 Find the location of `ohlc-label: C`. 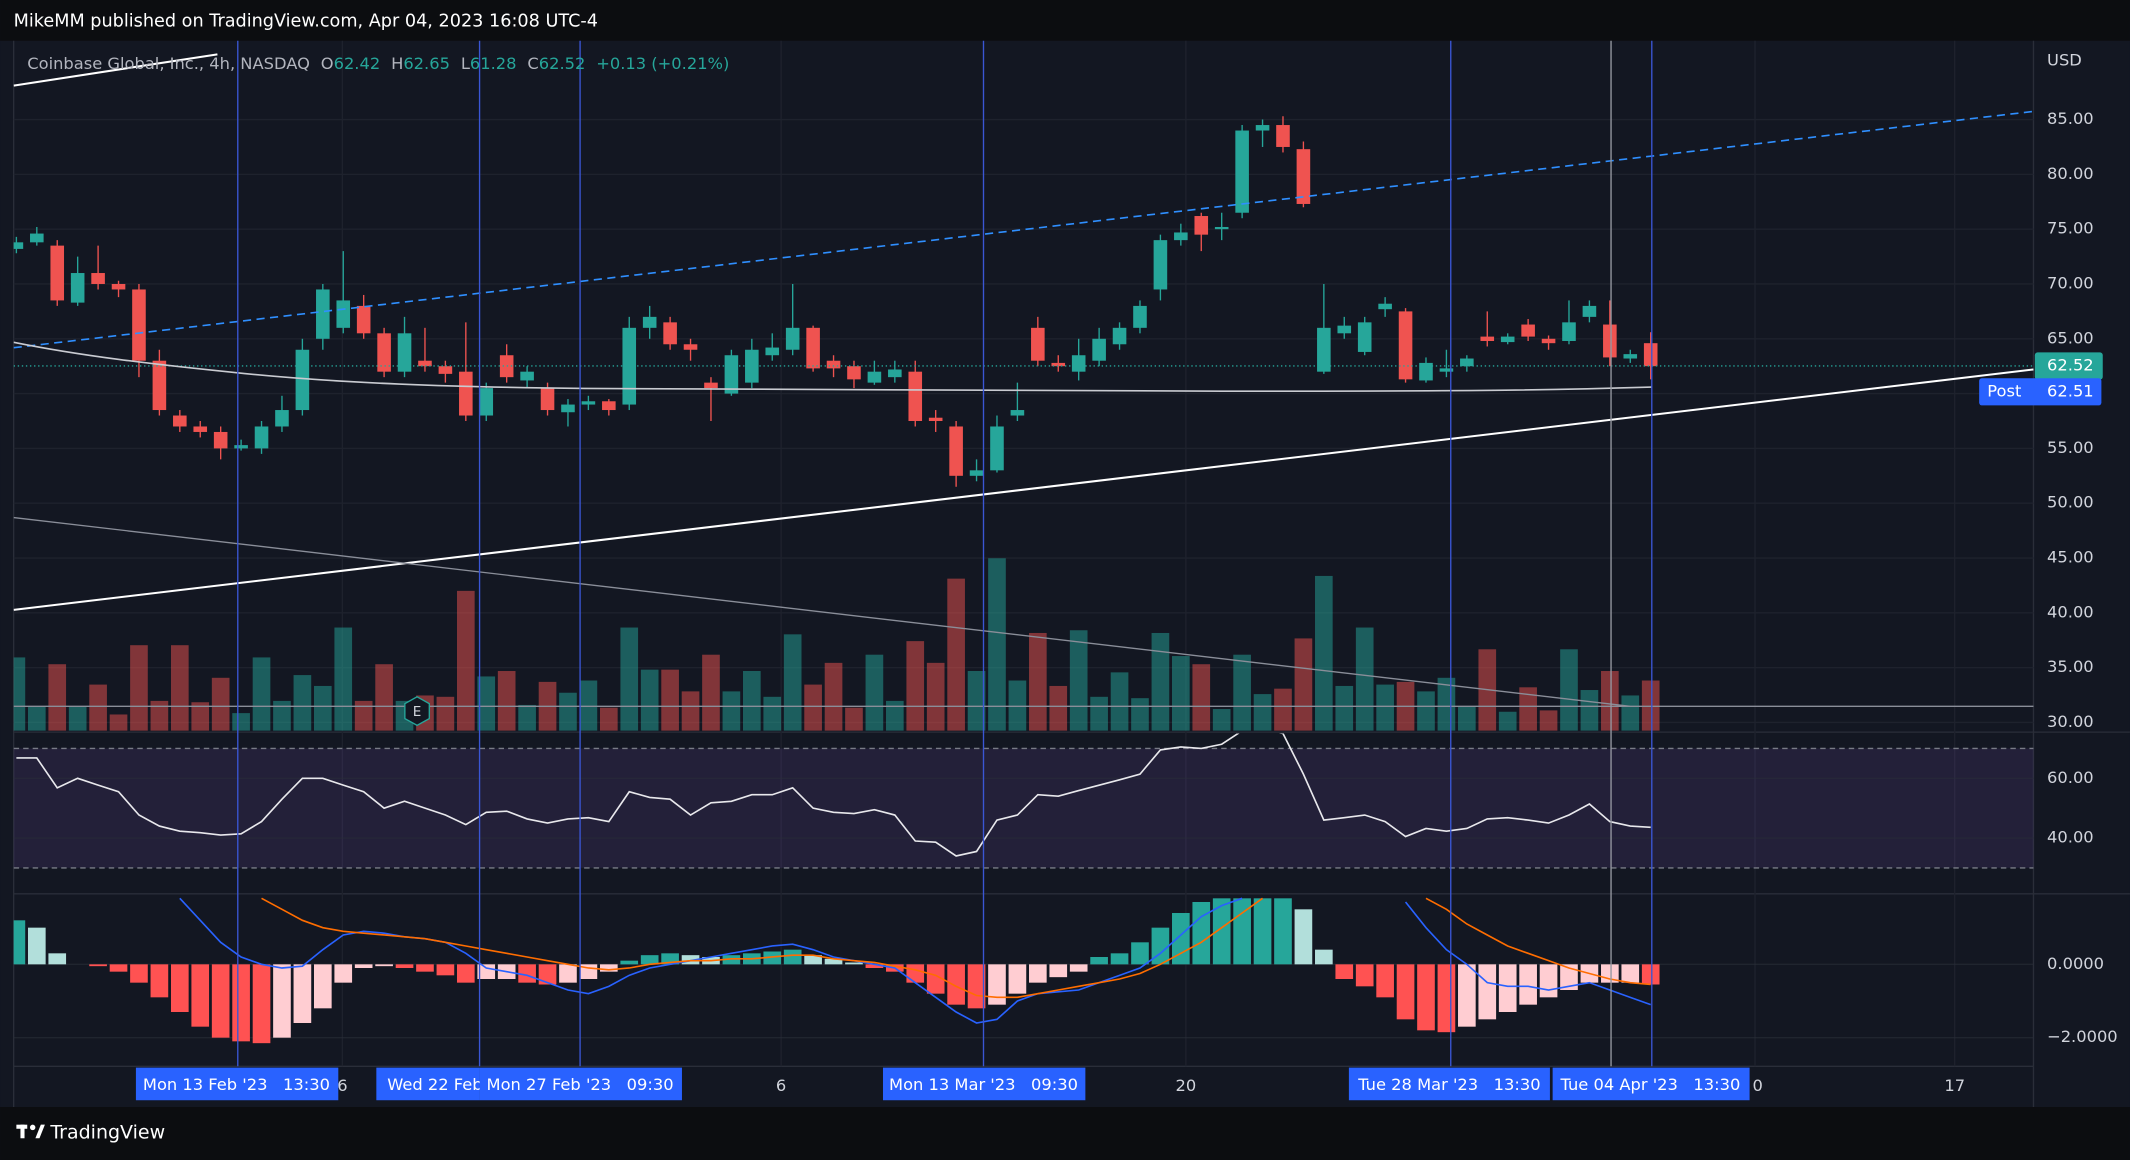

ohlc-label: C is located at coordinates (532, 62).